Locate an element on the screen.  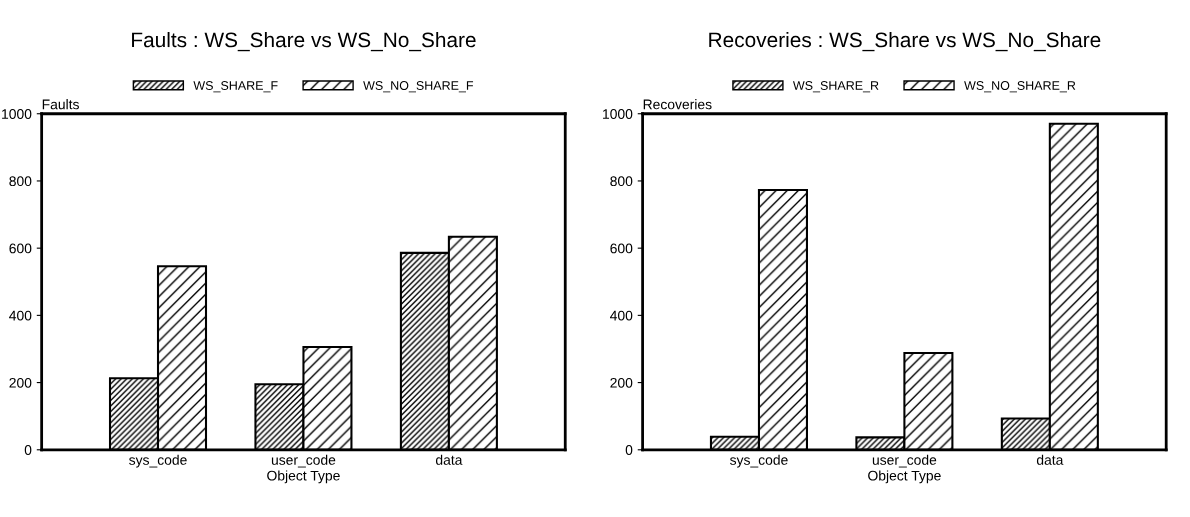
chart-title: Recoveries : WS_Share vs WS_No_Share is located at coordinates (905, 41).